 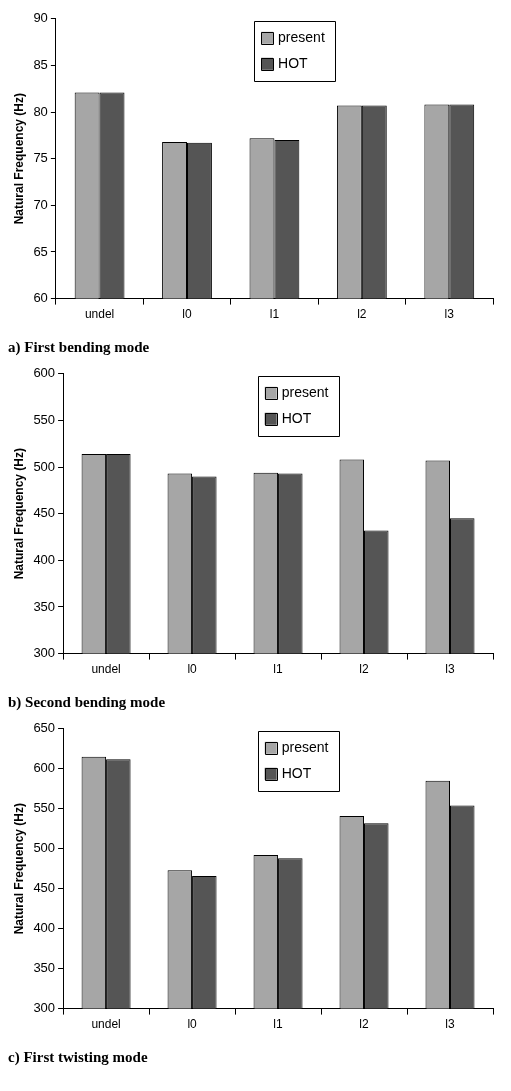 What do you see at coordinates (40, 204) in the screenshot?
I see `y-tick-label: 70` at bounding box center [40, 204].